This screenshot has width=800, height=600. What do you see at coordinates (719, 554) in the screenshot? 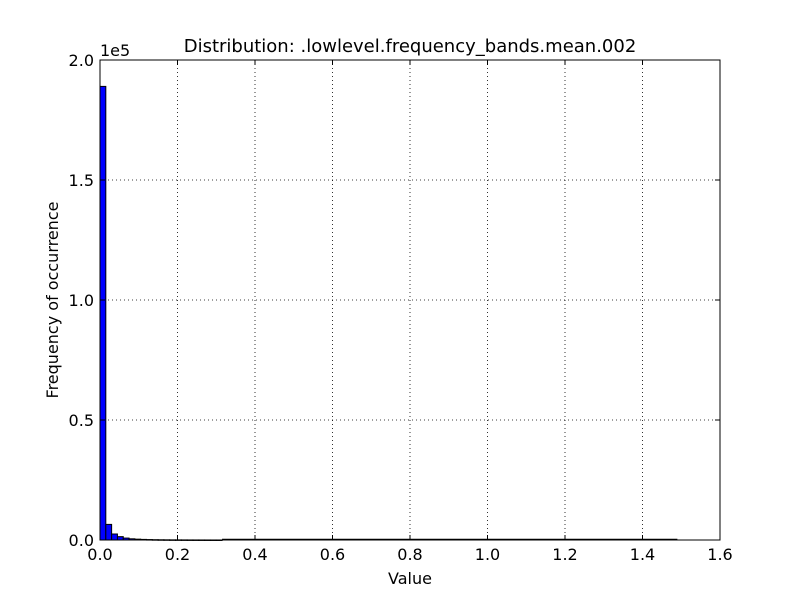
I see `x-tick-label: 1.6` at bounding box center [719, 554].